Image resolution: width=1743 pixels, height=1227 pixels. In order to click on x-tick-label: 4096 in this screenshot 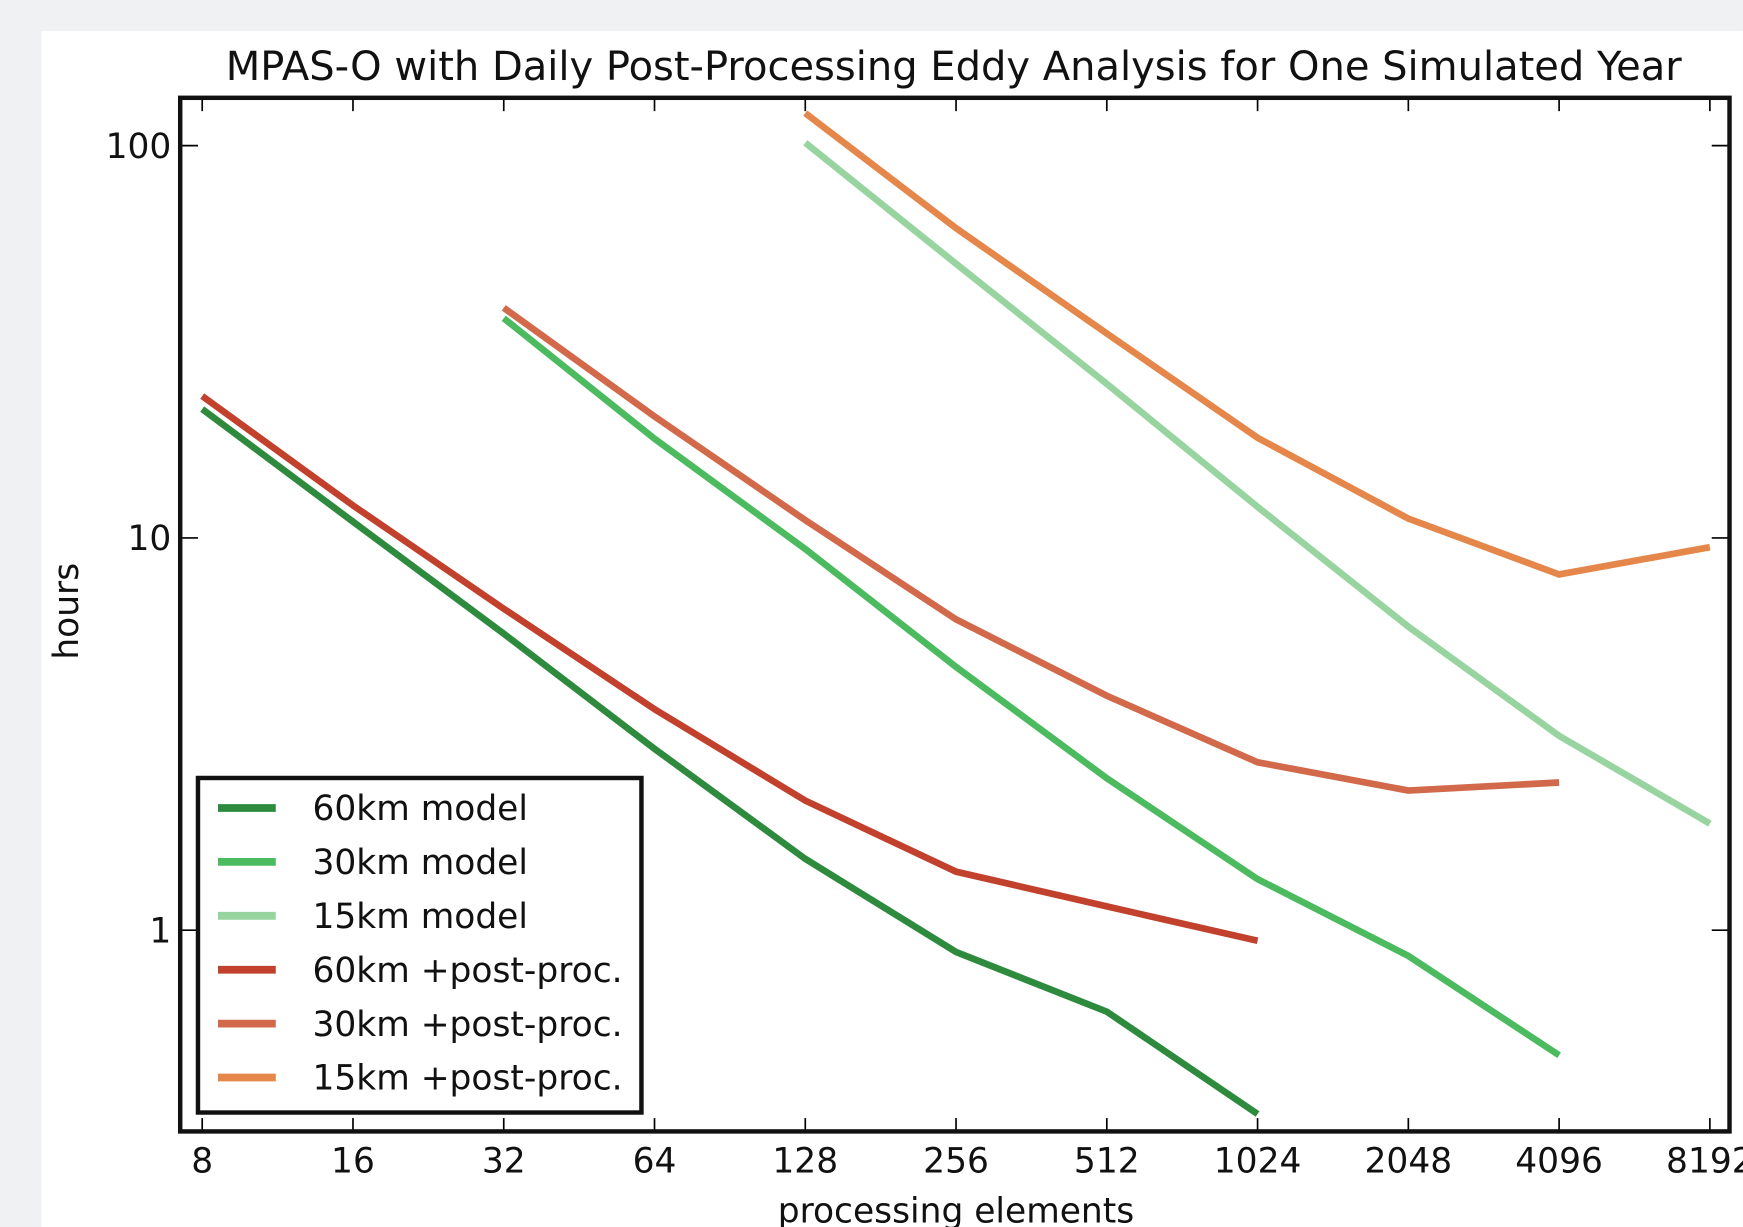, I will do `click(1559, 1162)`.